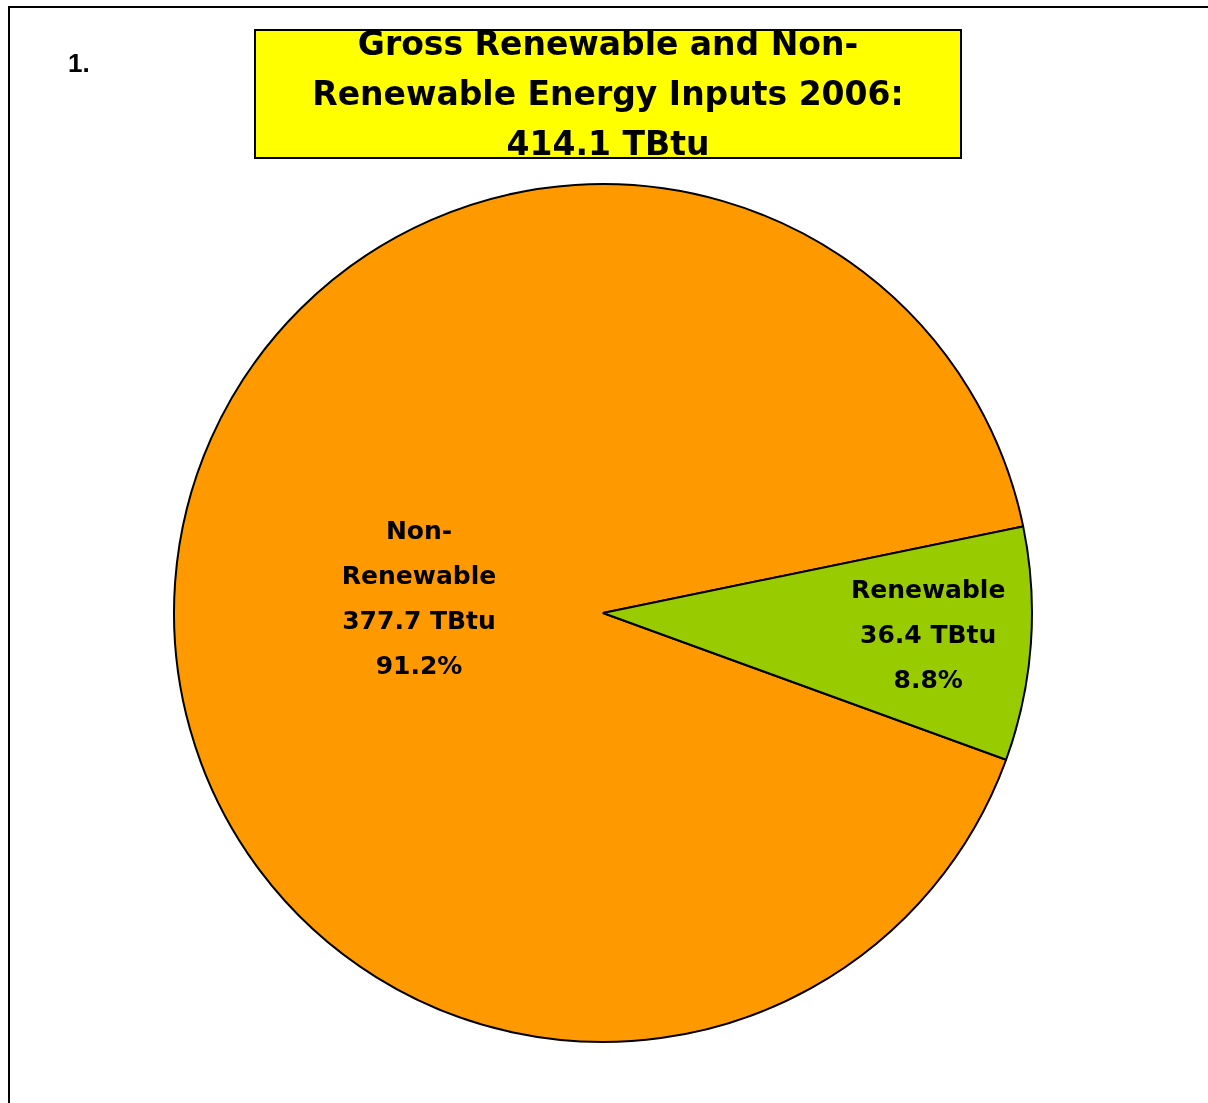 The image size is (1208, 1103). What do you see at coordinates (79, 63) in the screenshot?
I see `text: 1.` at bounding box center [79, 63].